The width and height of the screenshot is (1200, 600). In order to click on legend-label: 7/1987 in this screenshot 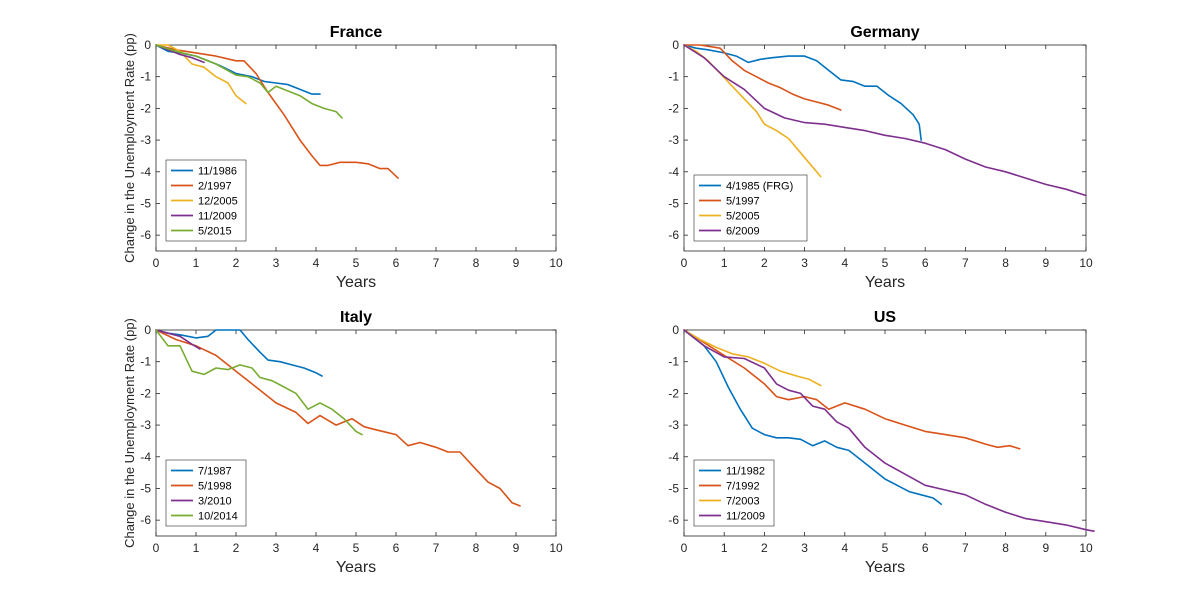, I will do `click(215, 472)`.